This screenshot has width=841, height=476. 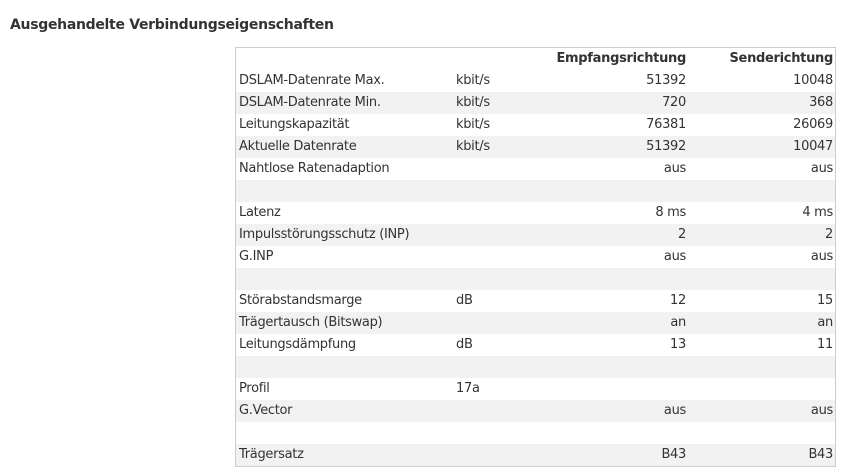 What do you see at coordinates (535, 147) in the screenshot?
I see `table-row: Aktuelle Datenrate kbit/s 51392 10047` at bounding box center [535, 147].